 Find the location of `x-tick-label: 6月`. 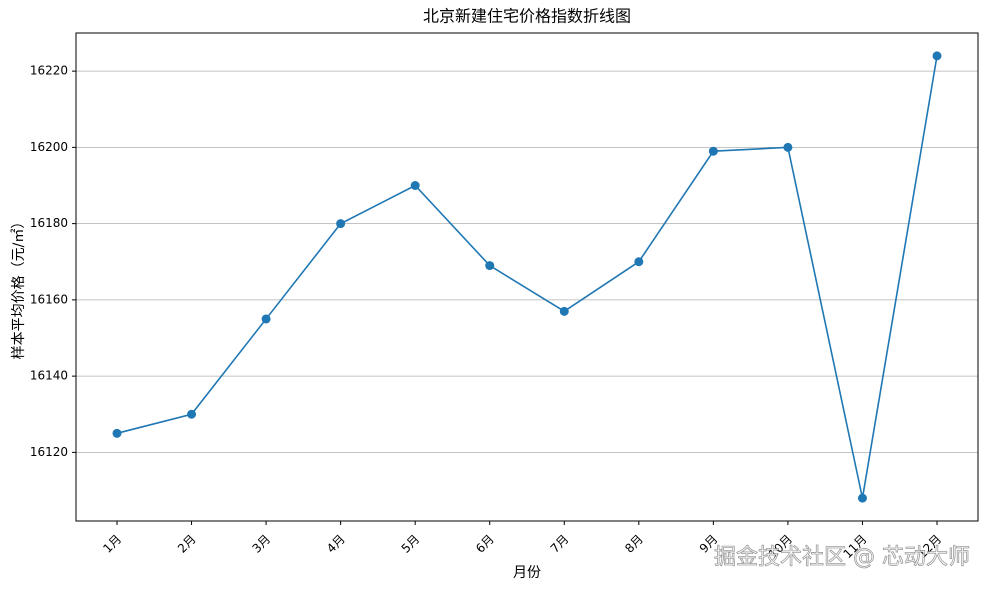

x-tick-label: 6月 is located at coordinates (485, 544).